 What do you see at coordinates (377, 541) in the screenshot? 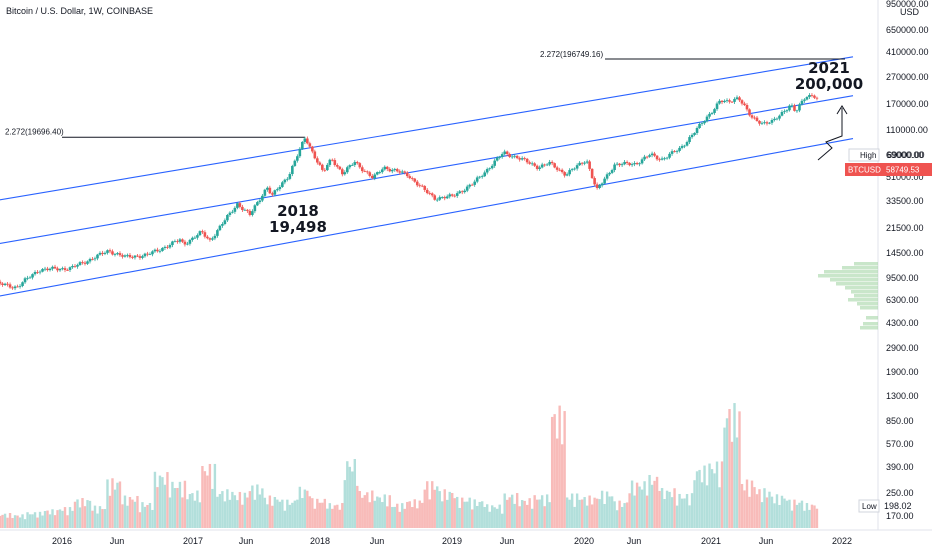
I see `x-tick-label: Jun` at bounding box center [377, 541].